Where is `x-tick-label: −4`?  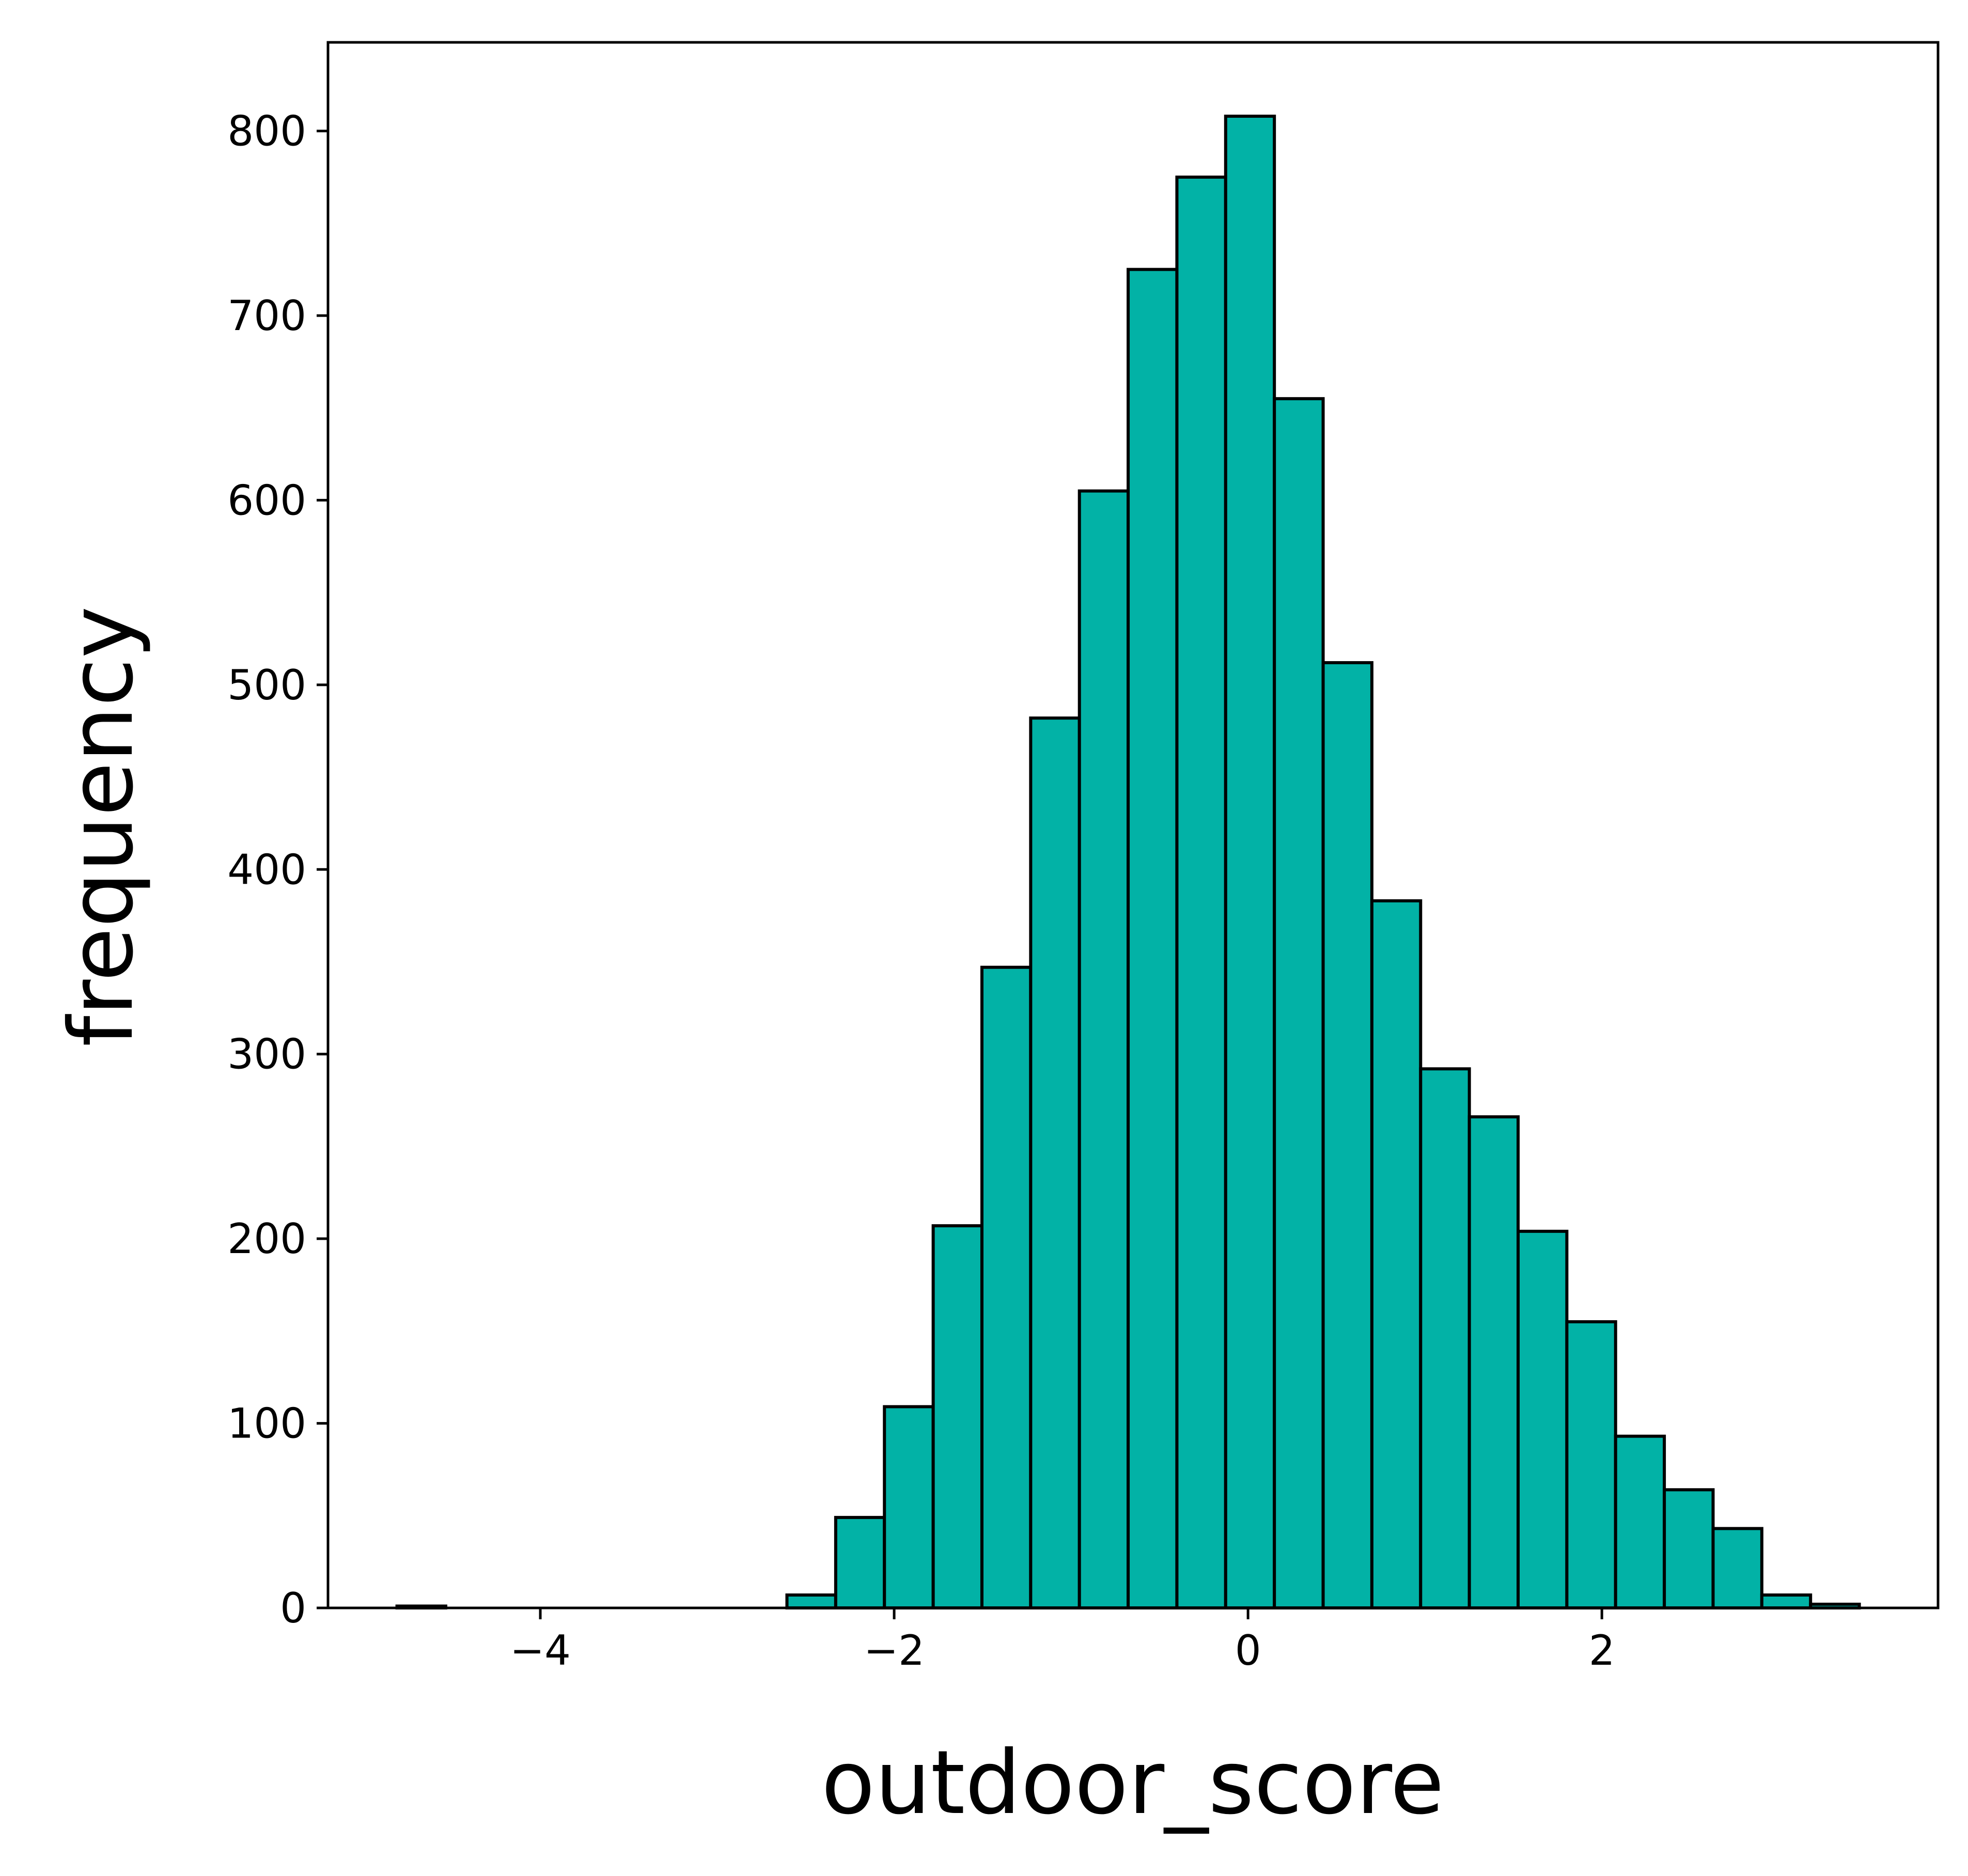
x-tick-label: −4 is located at coordinates (540, 1651).